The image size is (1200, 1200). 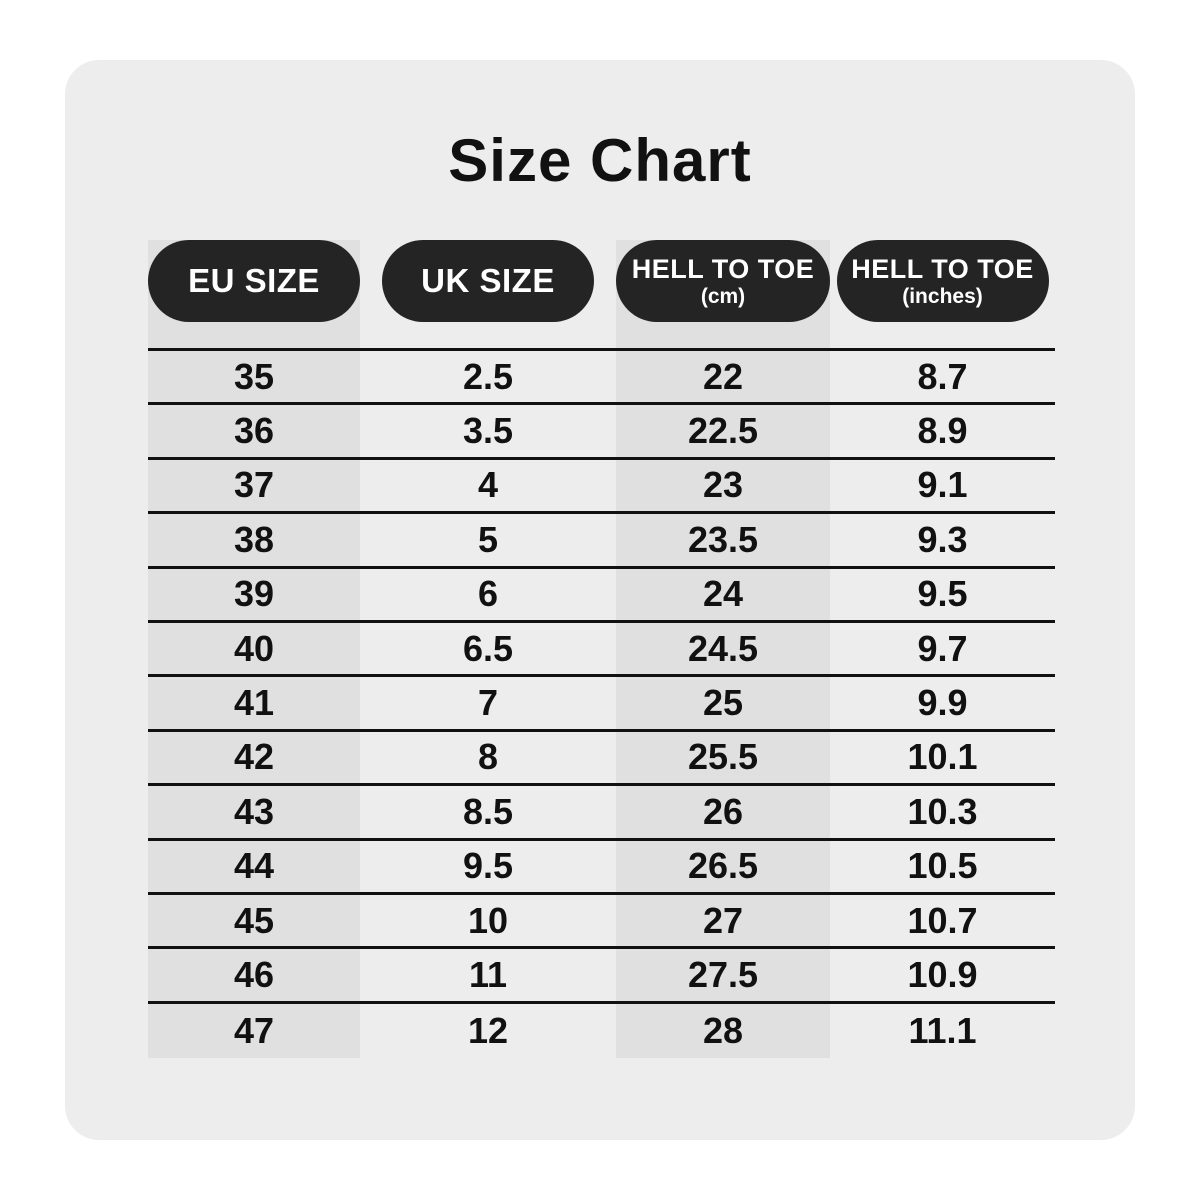 What do you see at coordinates (601, 976) in the screenshot?
I see `table-row: 46 11 27.5 10.9` at bounding box center [601, 976].